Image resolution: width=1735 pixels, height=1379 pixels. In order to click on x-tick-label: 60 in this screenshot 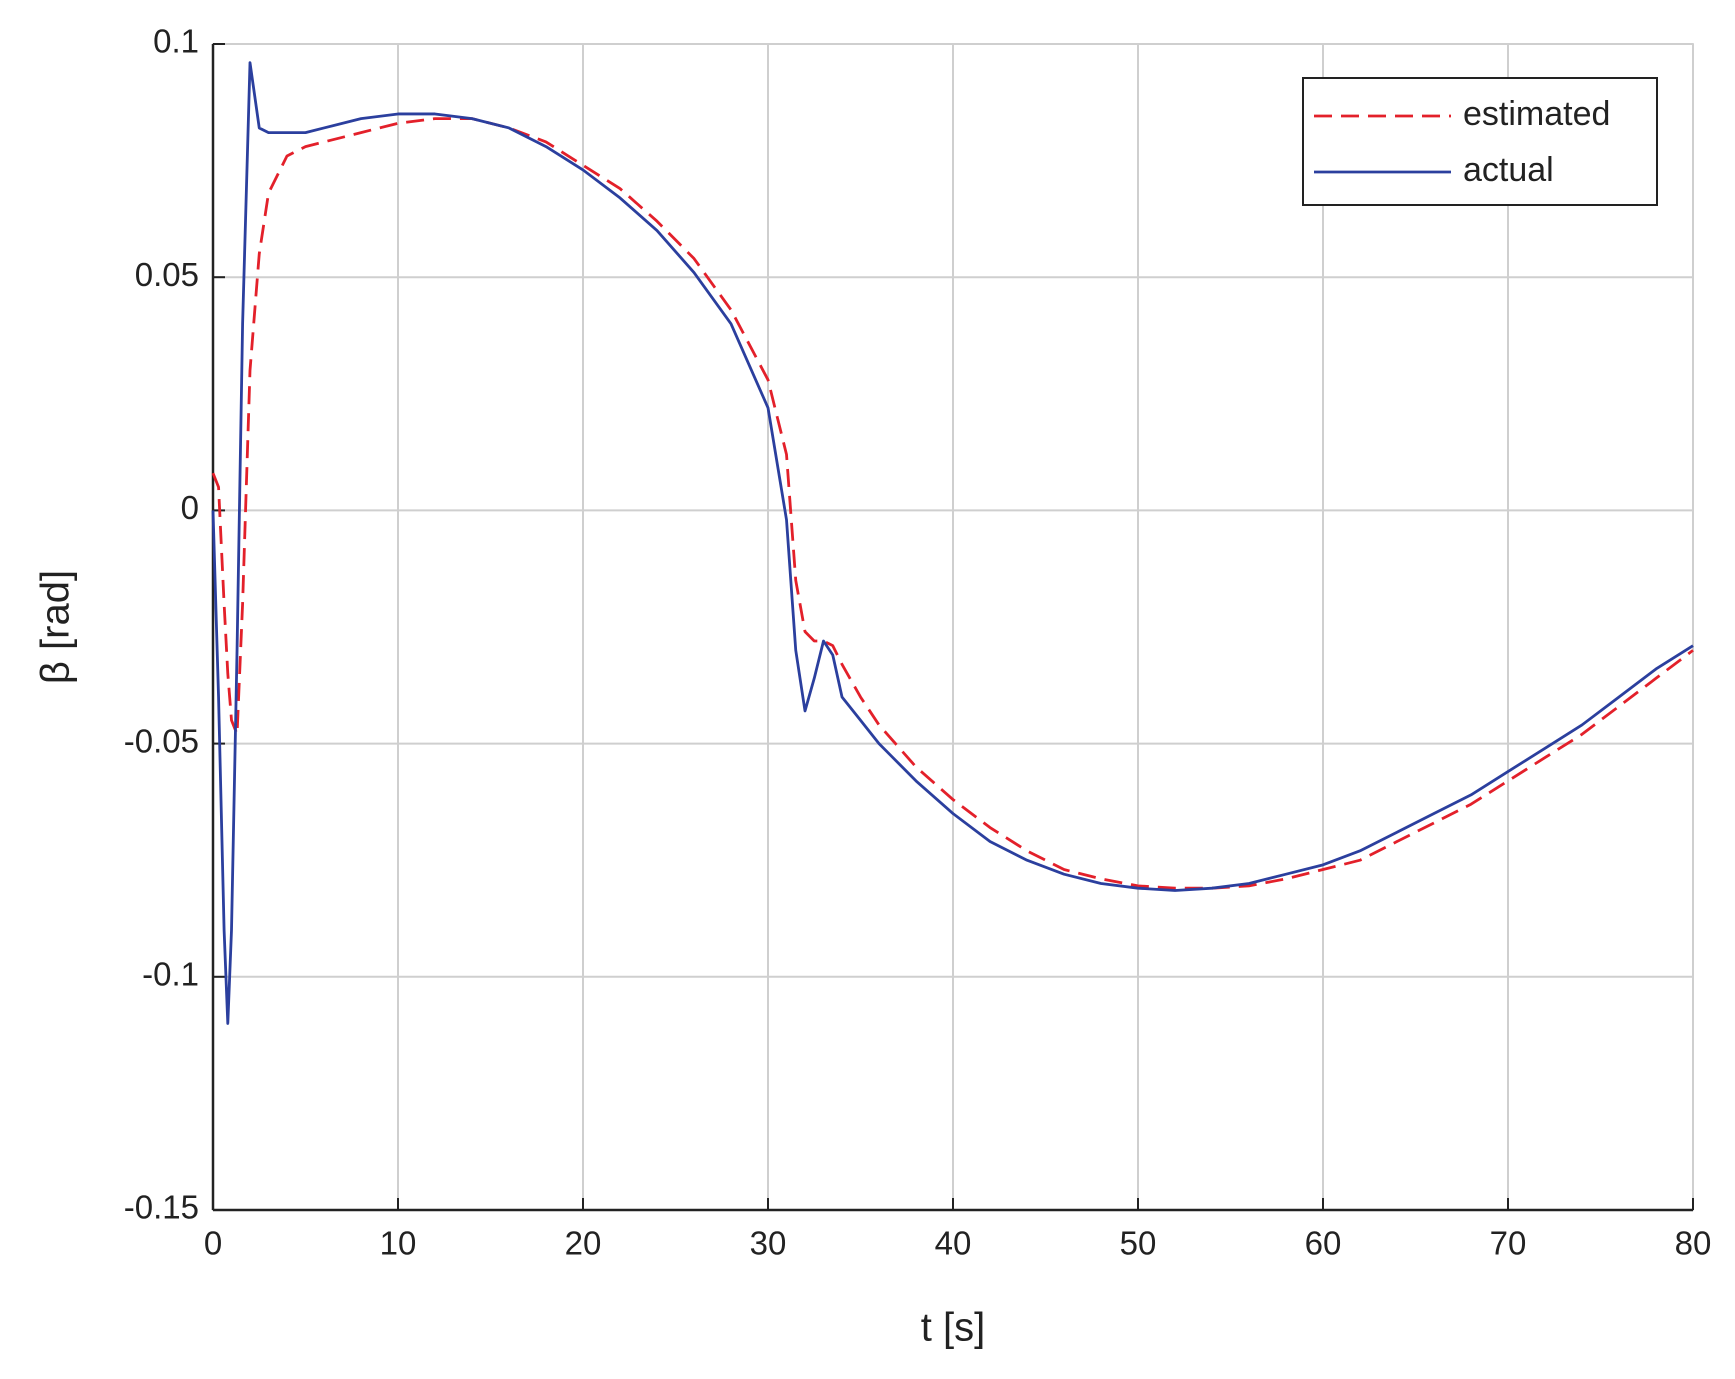, I will do `click(1323, 1243)`.